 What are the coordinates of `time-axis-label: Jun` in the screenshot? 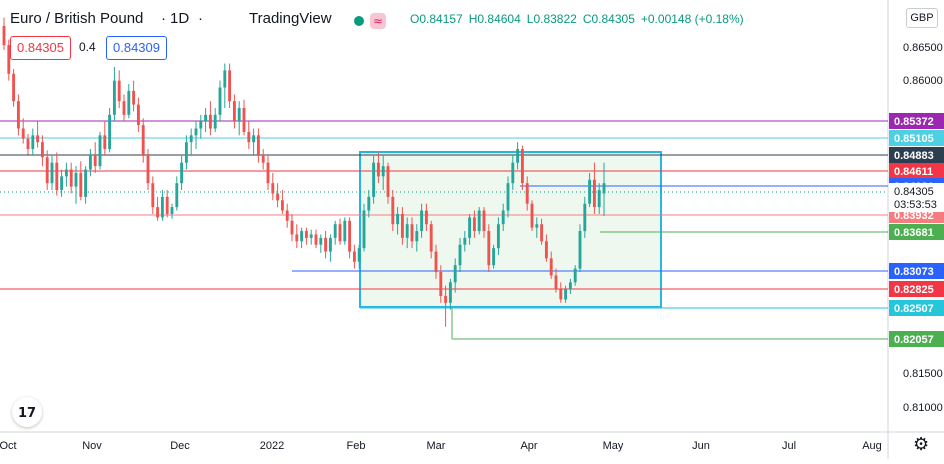 It's located at (701, 446).